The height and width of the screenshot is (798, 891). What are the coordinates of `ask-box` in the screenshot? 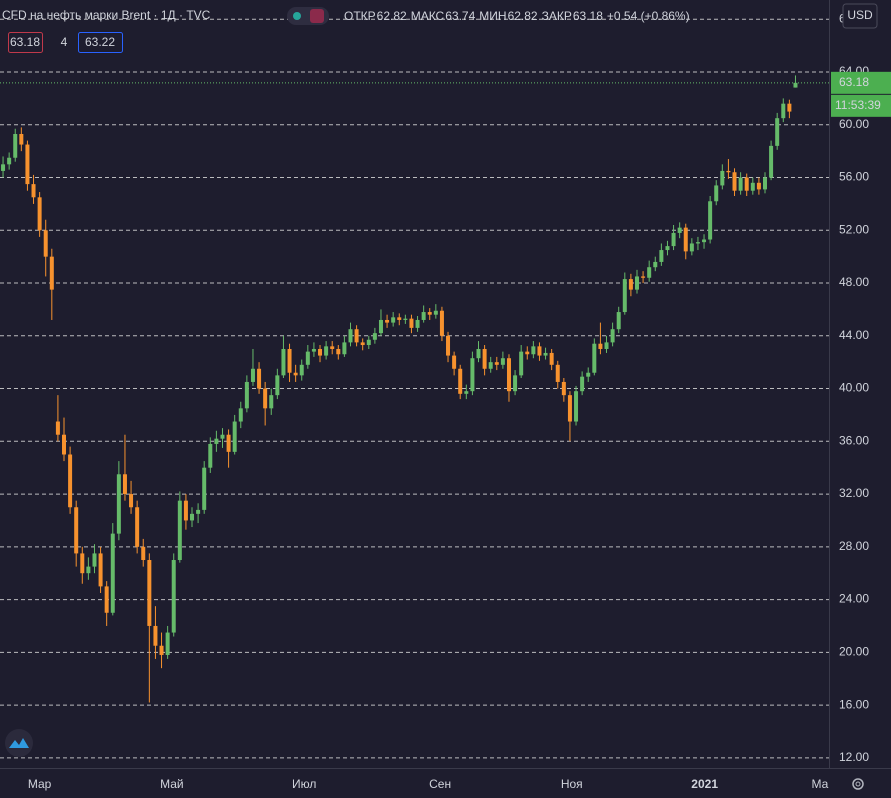 It's located at (100, 42).